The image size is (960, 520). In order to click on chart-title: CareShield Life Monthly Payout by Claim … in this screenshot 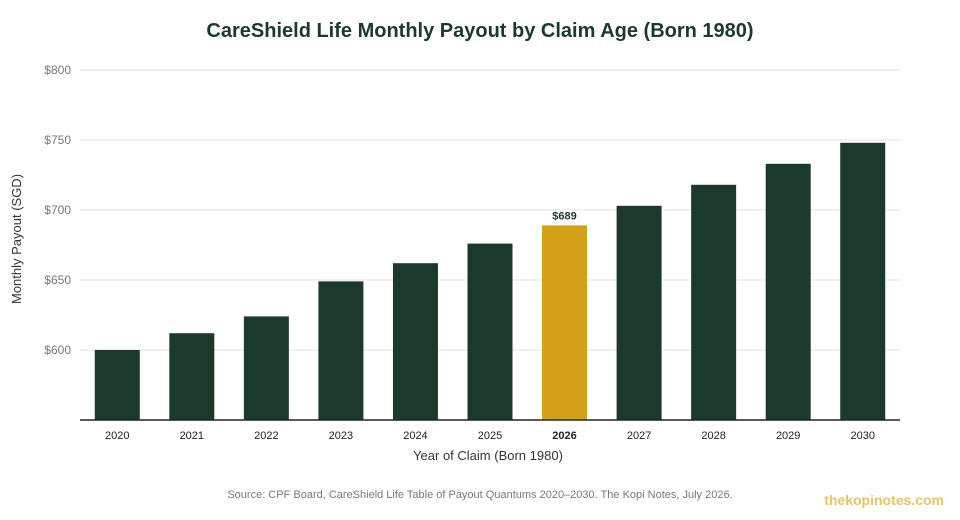, I will do `click(480, 31)`.